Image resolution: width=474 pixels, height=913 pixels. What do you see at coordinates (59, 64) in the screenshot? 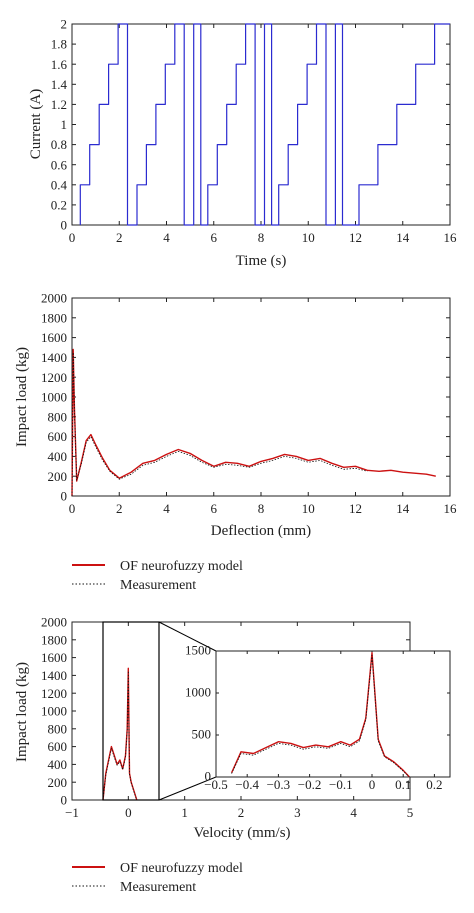
I see `y-tick-label: 1.6` at bounding box center [59, 64].